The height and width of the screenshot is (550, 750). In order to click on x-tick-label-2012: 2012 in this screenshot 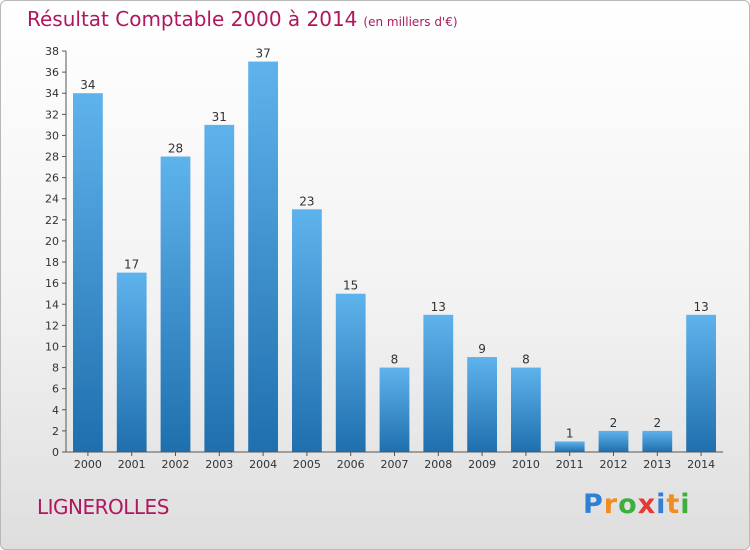, I will do `click(614, 464)`.